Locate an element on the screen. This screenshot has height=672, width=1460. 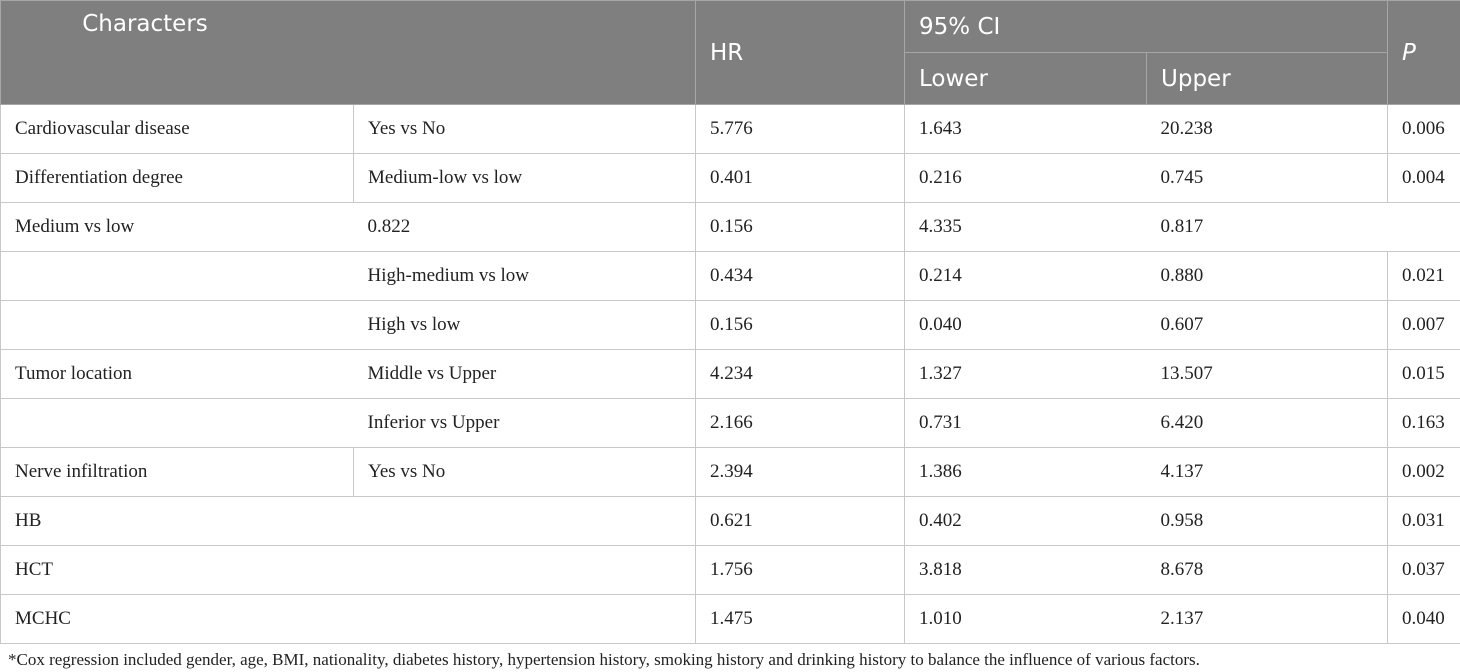
cell-character: Tumor location is located at coordinates (177, 374).